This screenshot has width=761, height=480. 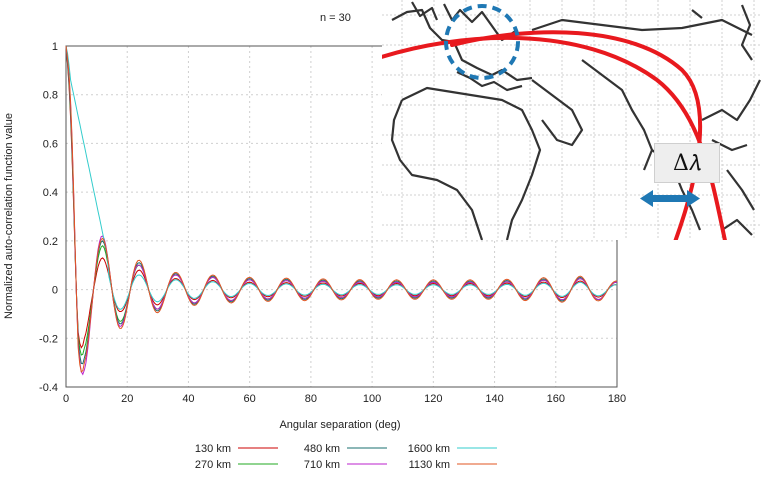 What do you see at coordinates (127, 399) in the screenshot?
I see `x-tick-label: 20` at bounding box center [127, 399].